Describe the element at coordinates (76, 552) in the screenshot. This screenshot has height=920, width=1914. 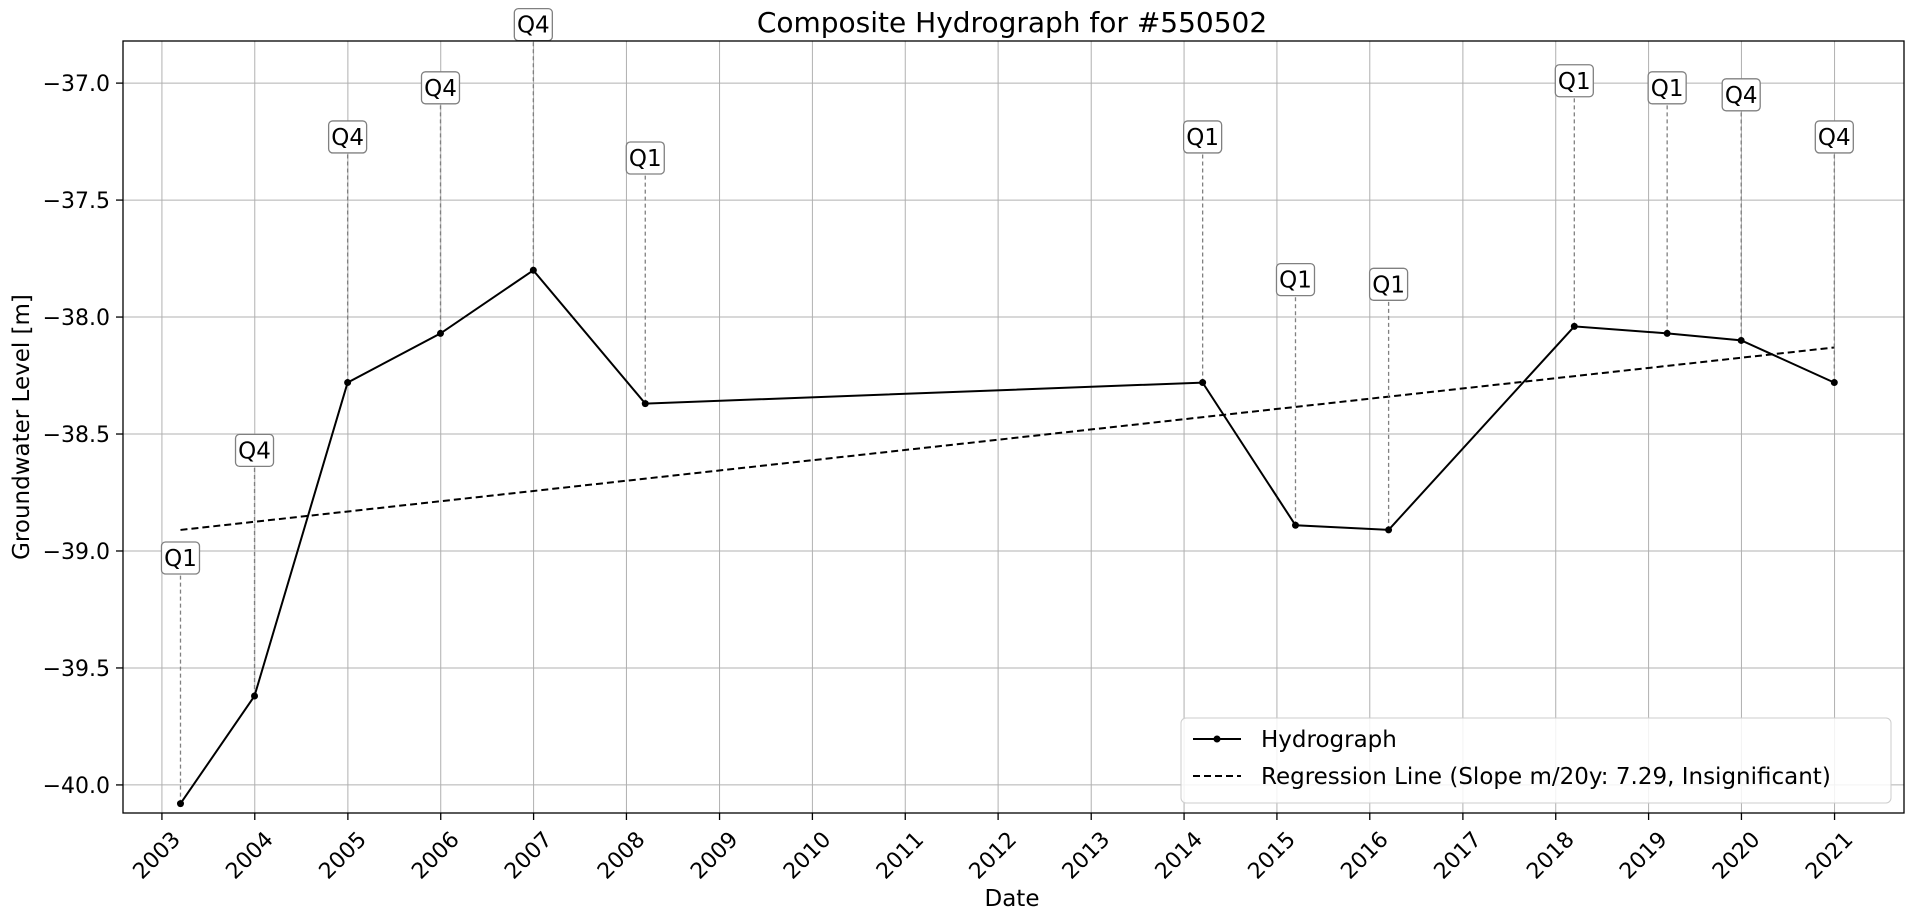
I see `y-tick-label: −39.0` at that location.